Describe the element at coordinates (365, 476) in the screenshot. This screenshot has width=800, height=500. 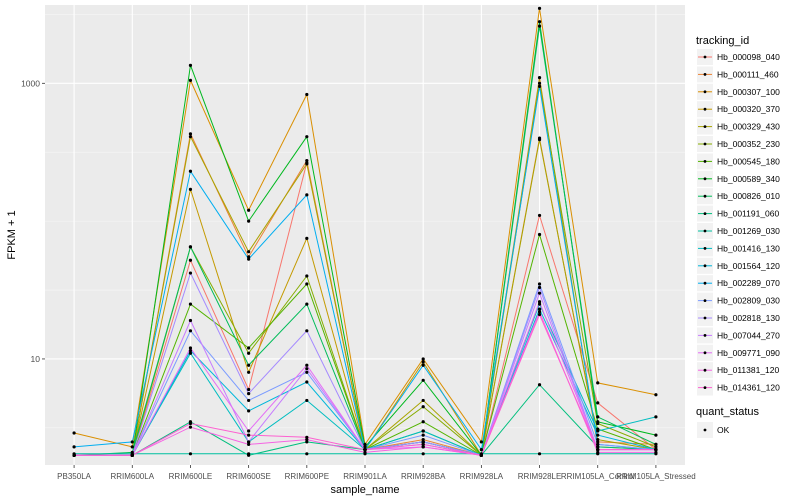
I see `x-tick-label: RRIM901LA` at that location.